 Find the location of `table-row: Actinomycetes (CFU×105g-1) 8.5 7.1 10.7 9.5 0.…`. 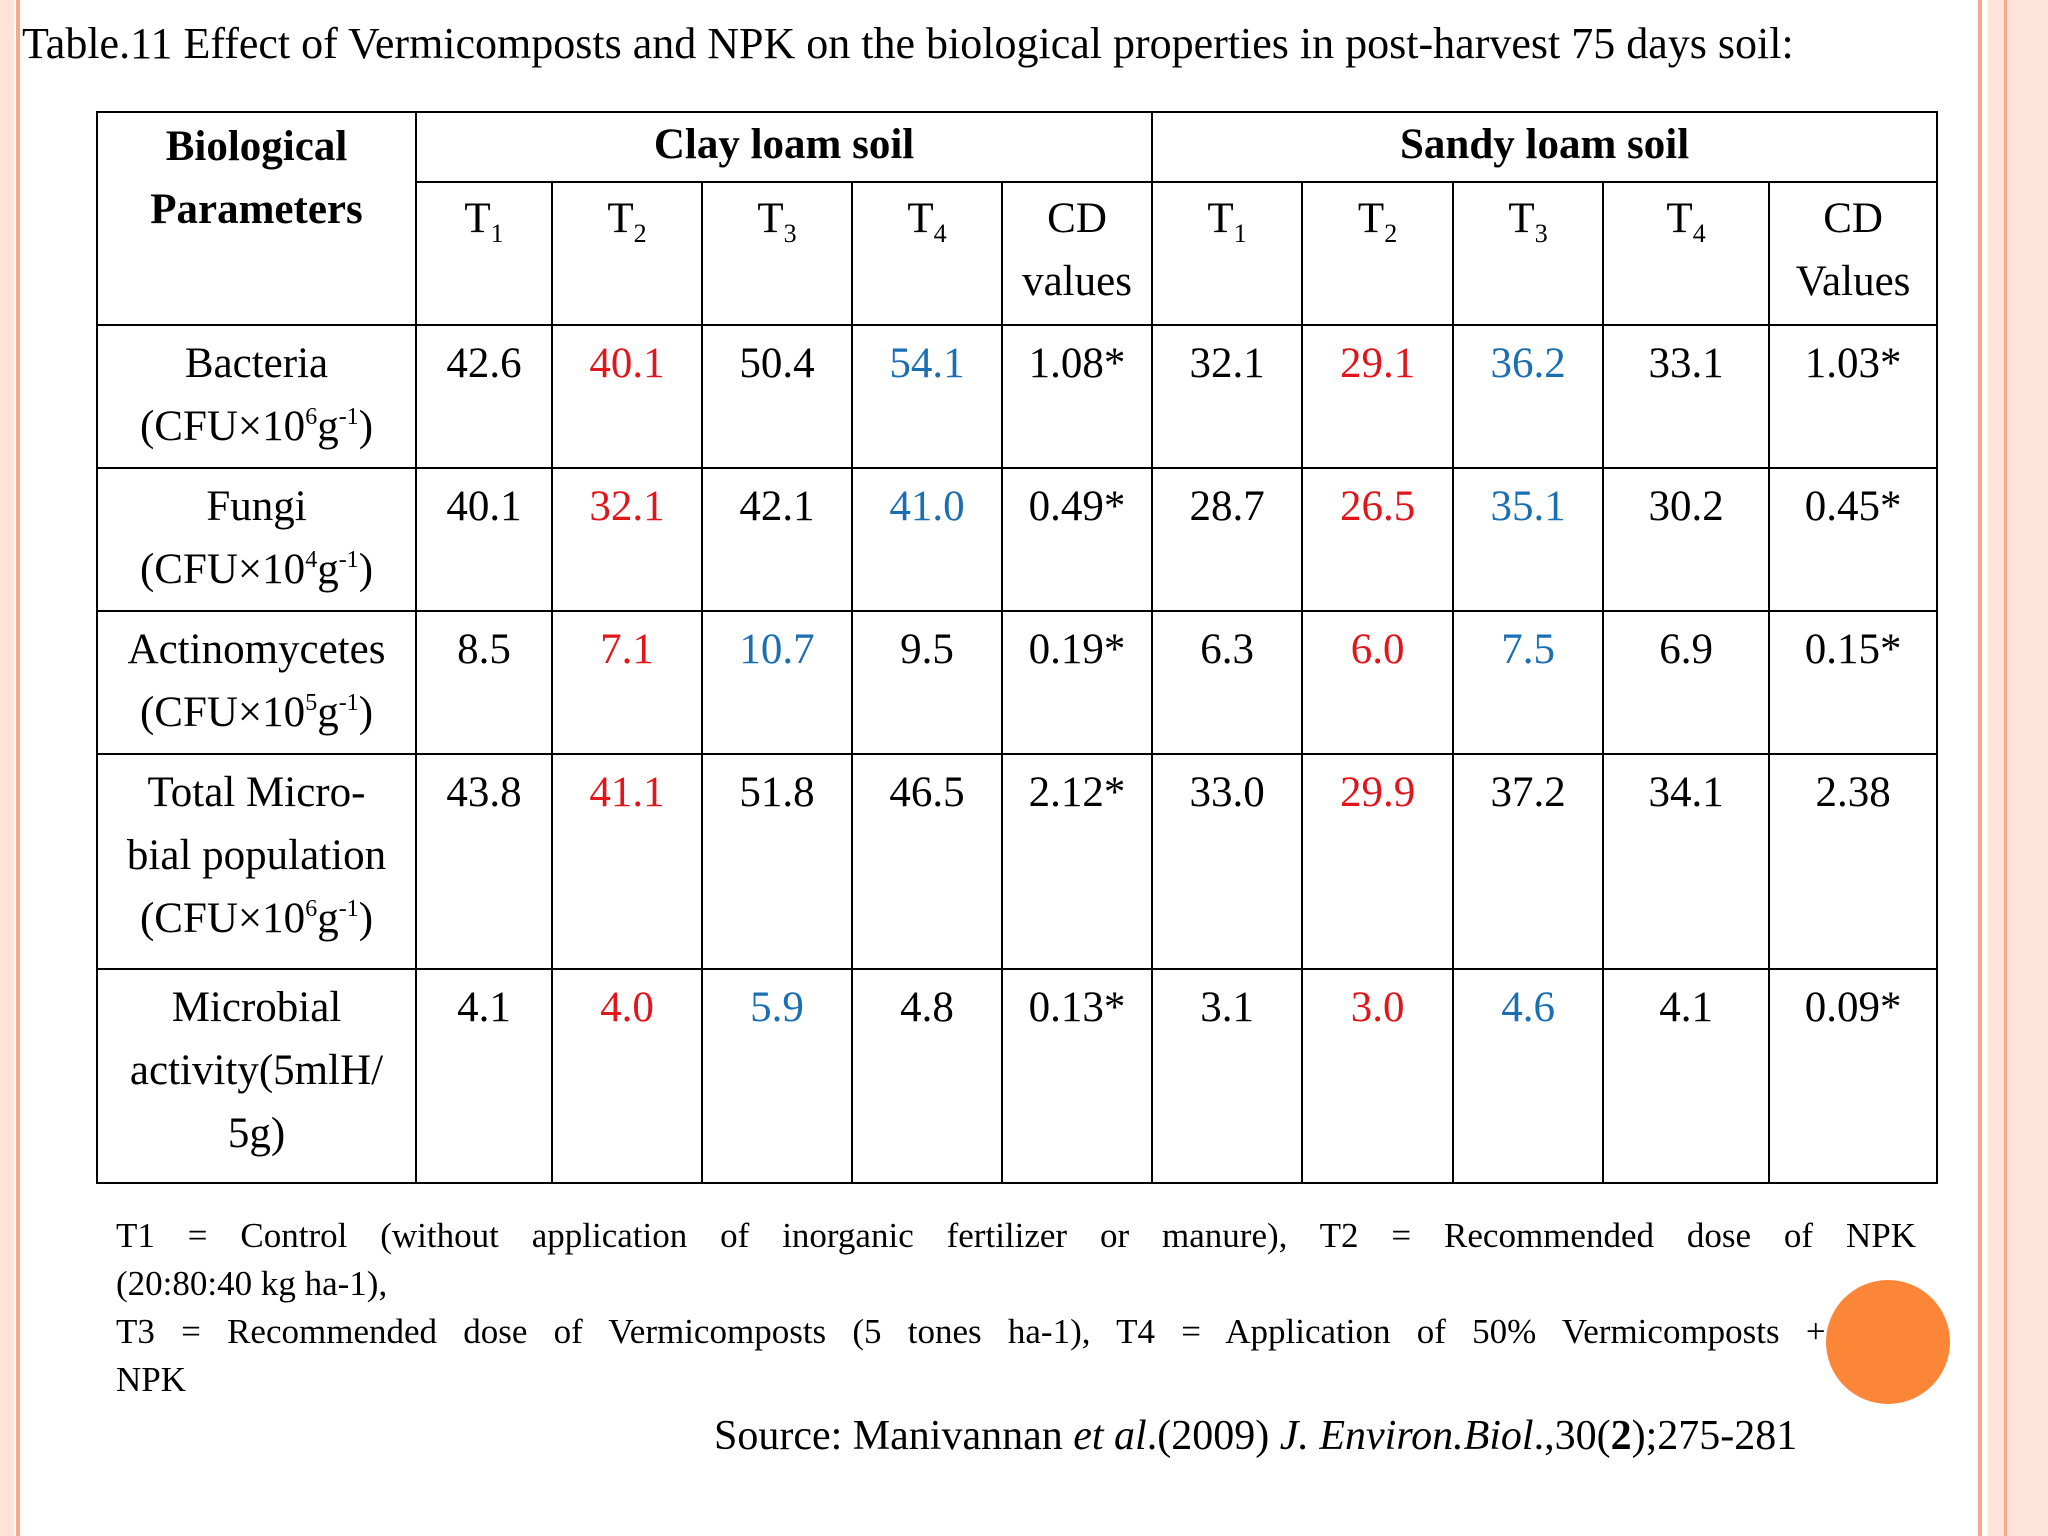

table-row: Actinomycetes (CFU×105g-1) 8.5 7.1 10.7 9.5 0.… is located at coordinates (1017, 682).